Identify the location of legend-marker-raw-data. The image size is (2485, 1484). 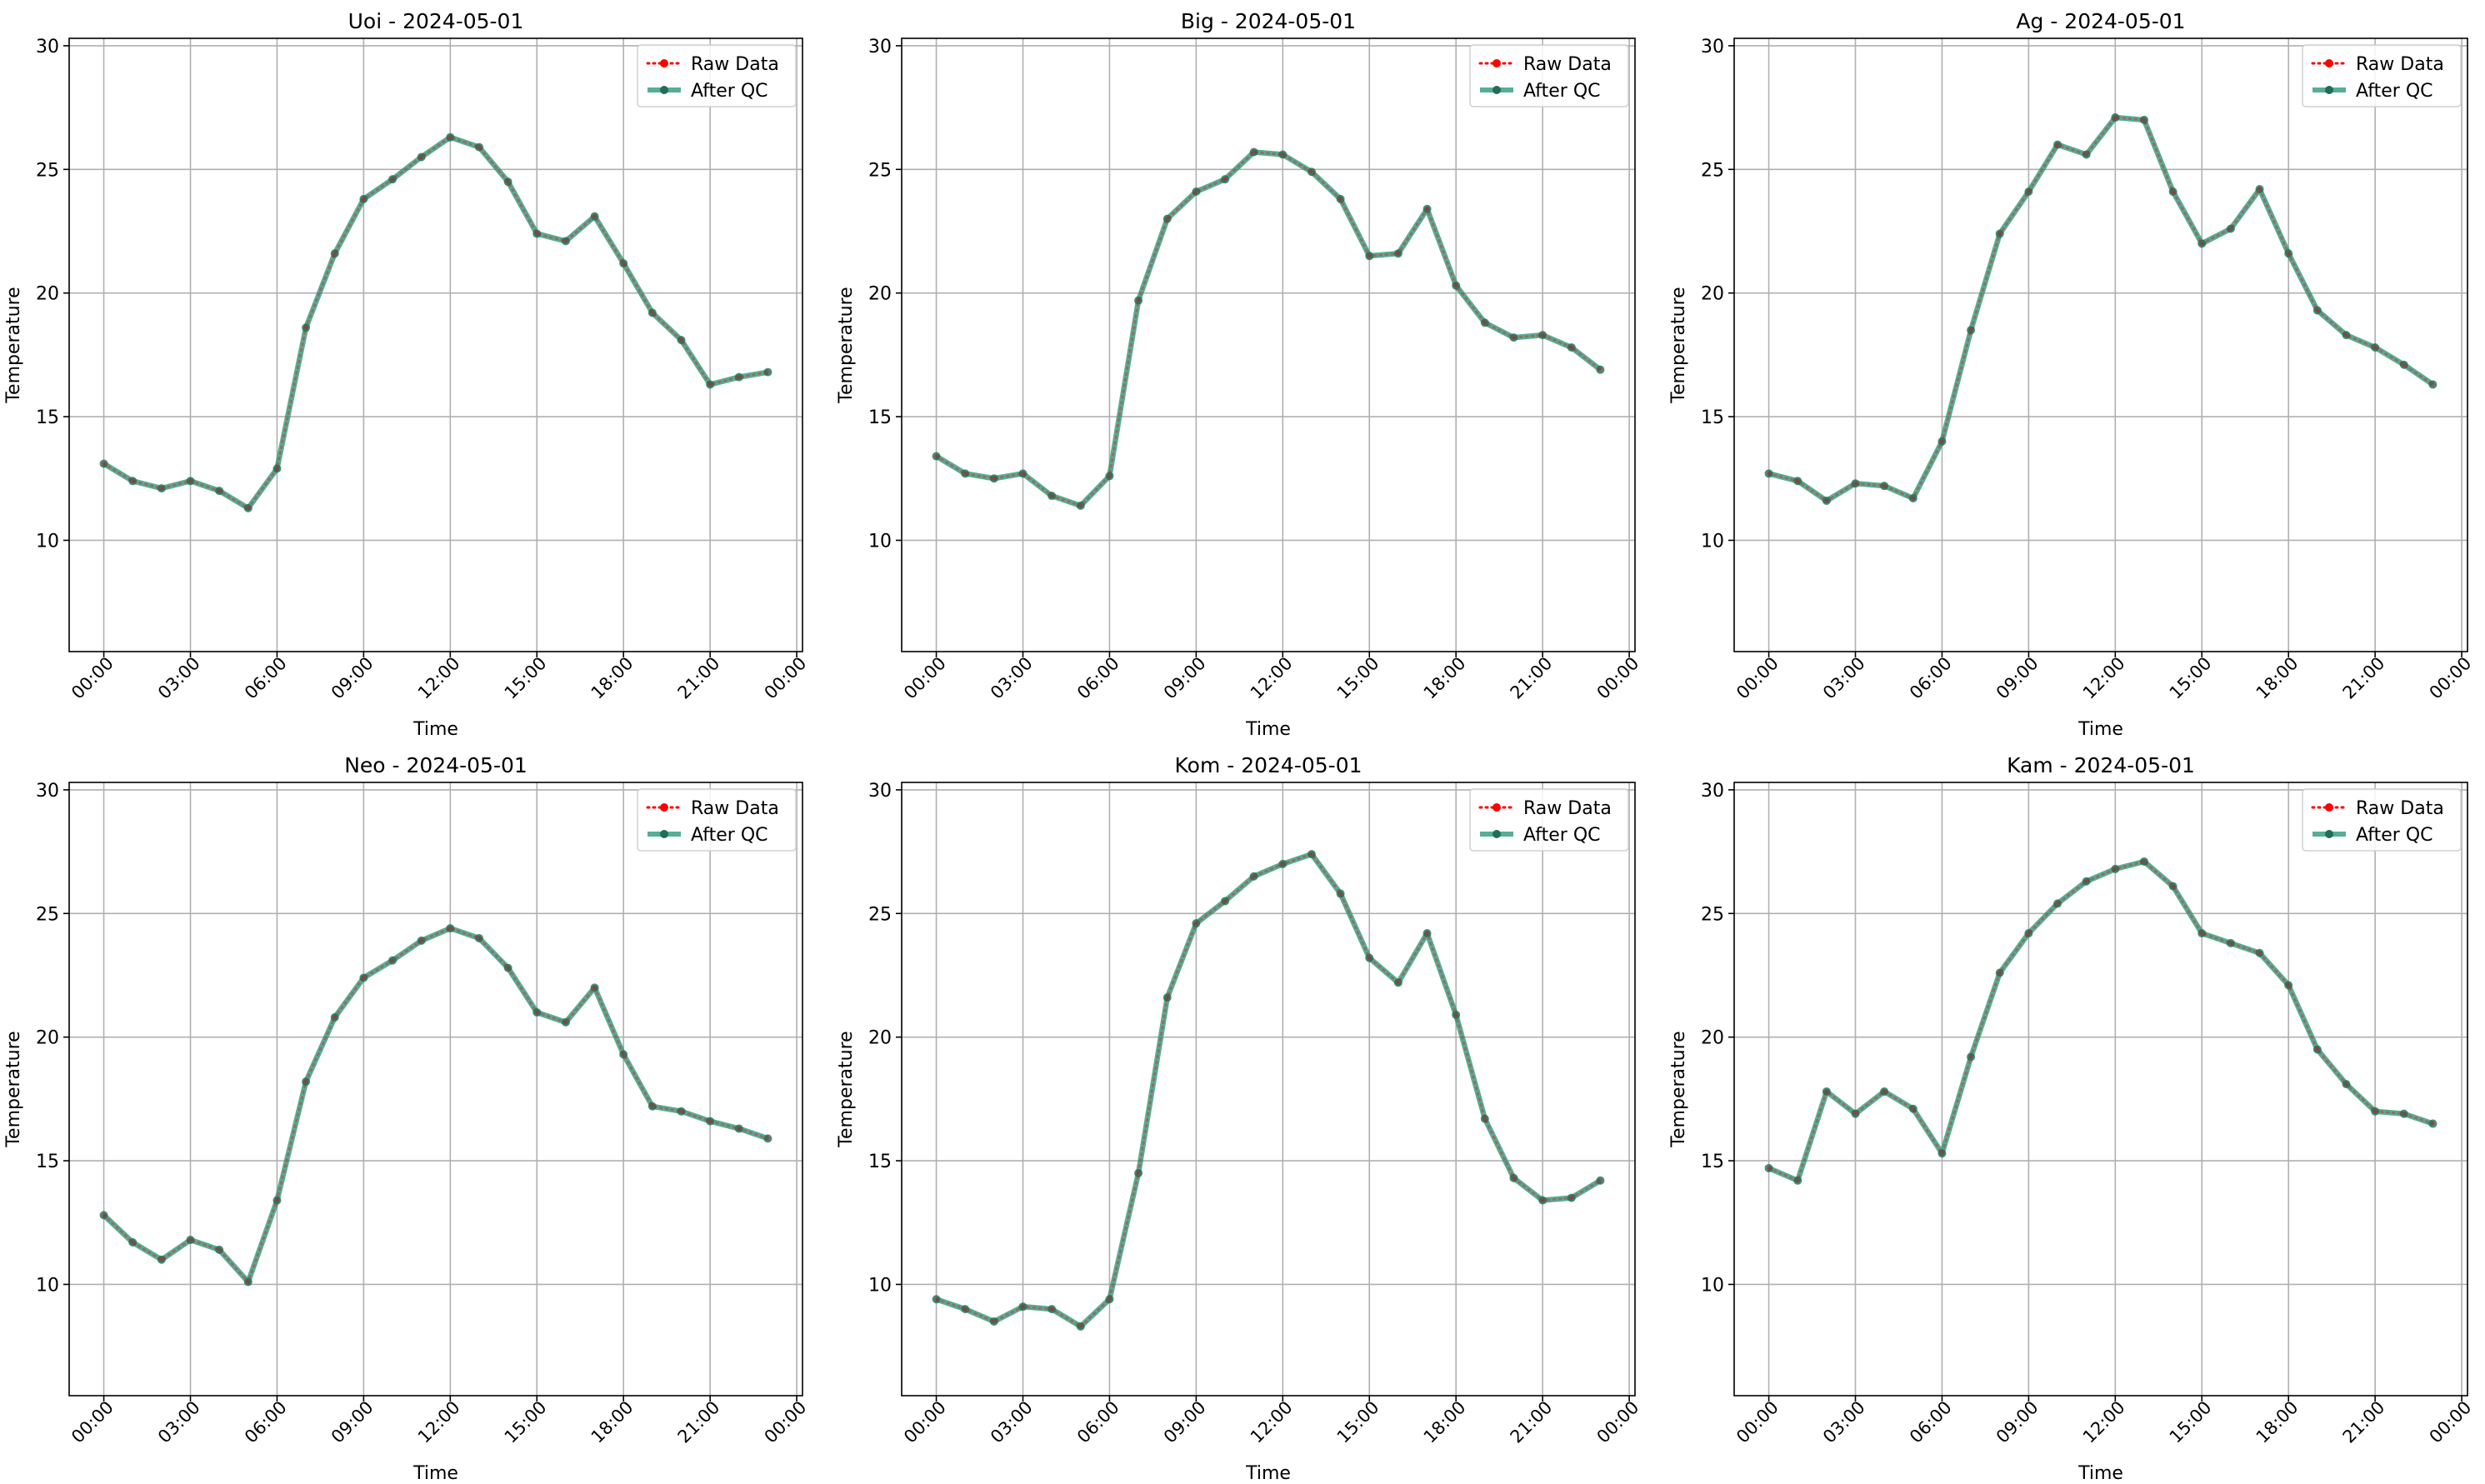
(664, 63).